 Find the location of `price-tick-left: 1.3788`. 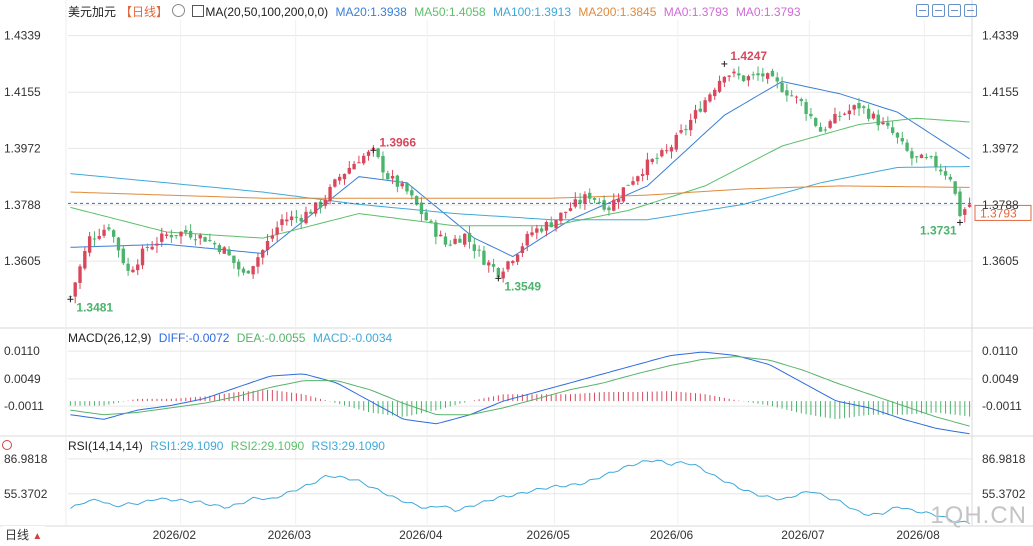

price-tick-left: 1.3788 is located at coordinates (22, 205).